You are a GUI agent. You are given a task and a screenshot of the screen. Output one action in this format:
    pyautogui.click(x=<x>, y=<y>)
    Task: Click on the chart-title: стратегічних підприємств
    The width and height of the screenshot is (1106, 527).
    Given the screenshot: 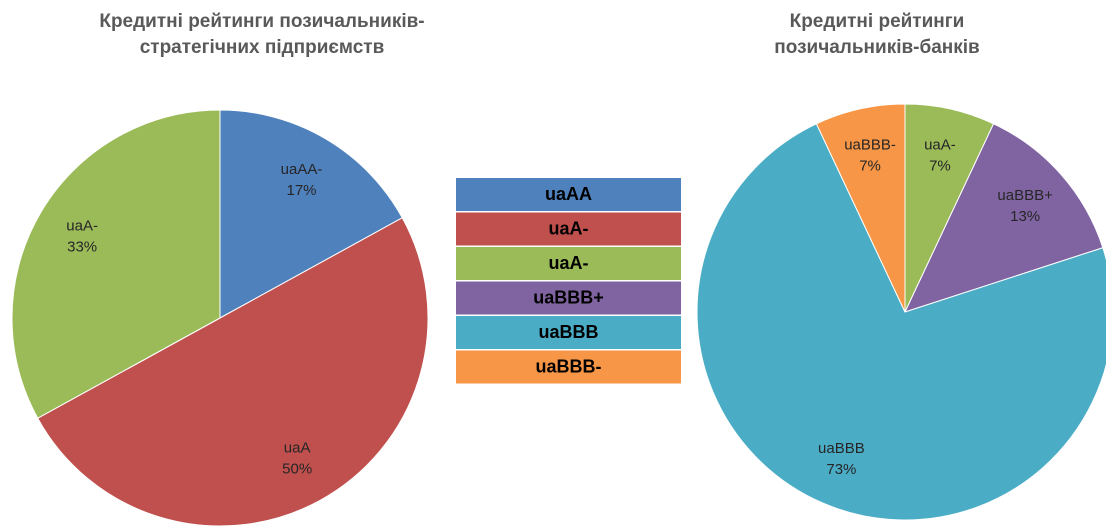 What is the action you would take?
    pyautogui.click(x=262, y=47)
    